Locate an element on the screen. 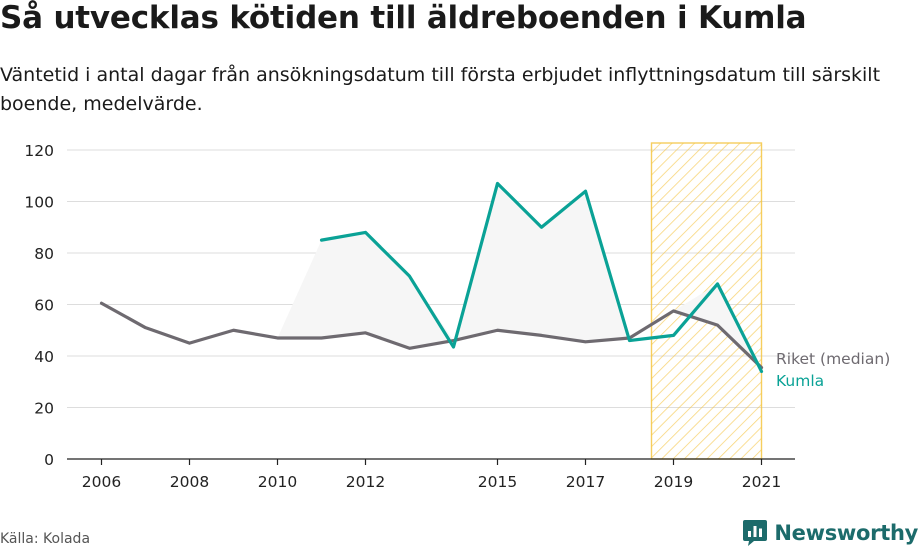 The height and width of the screenshot is (552, 920). y-tick-label: 40 is located at coordinates (44, 357).